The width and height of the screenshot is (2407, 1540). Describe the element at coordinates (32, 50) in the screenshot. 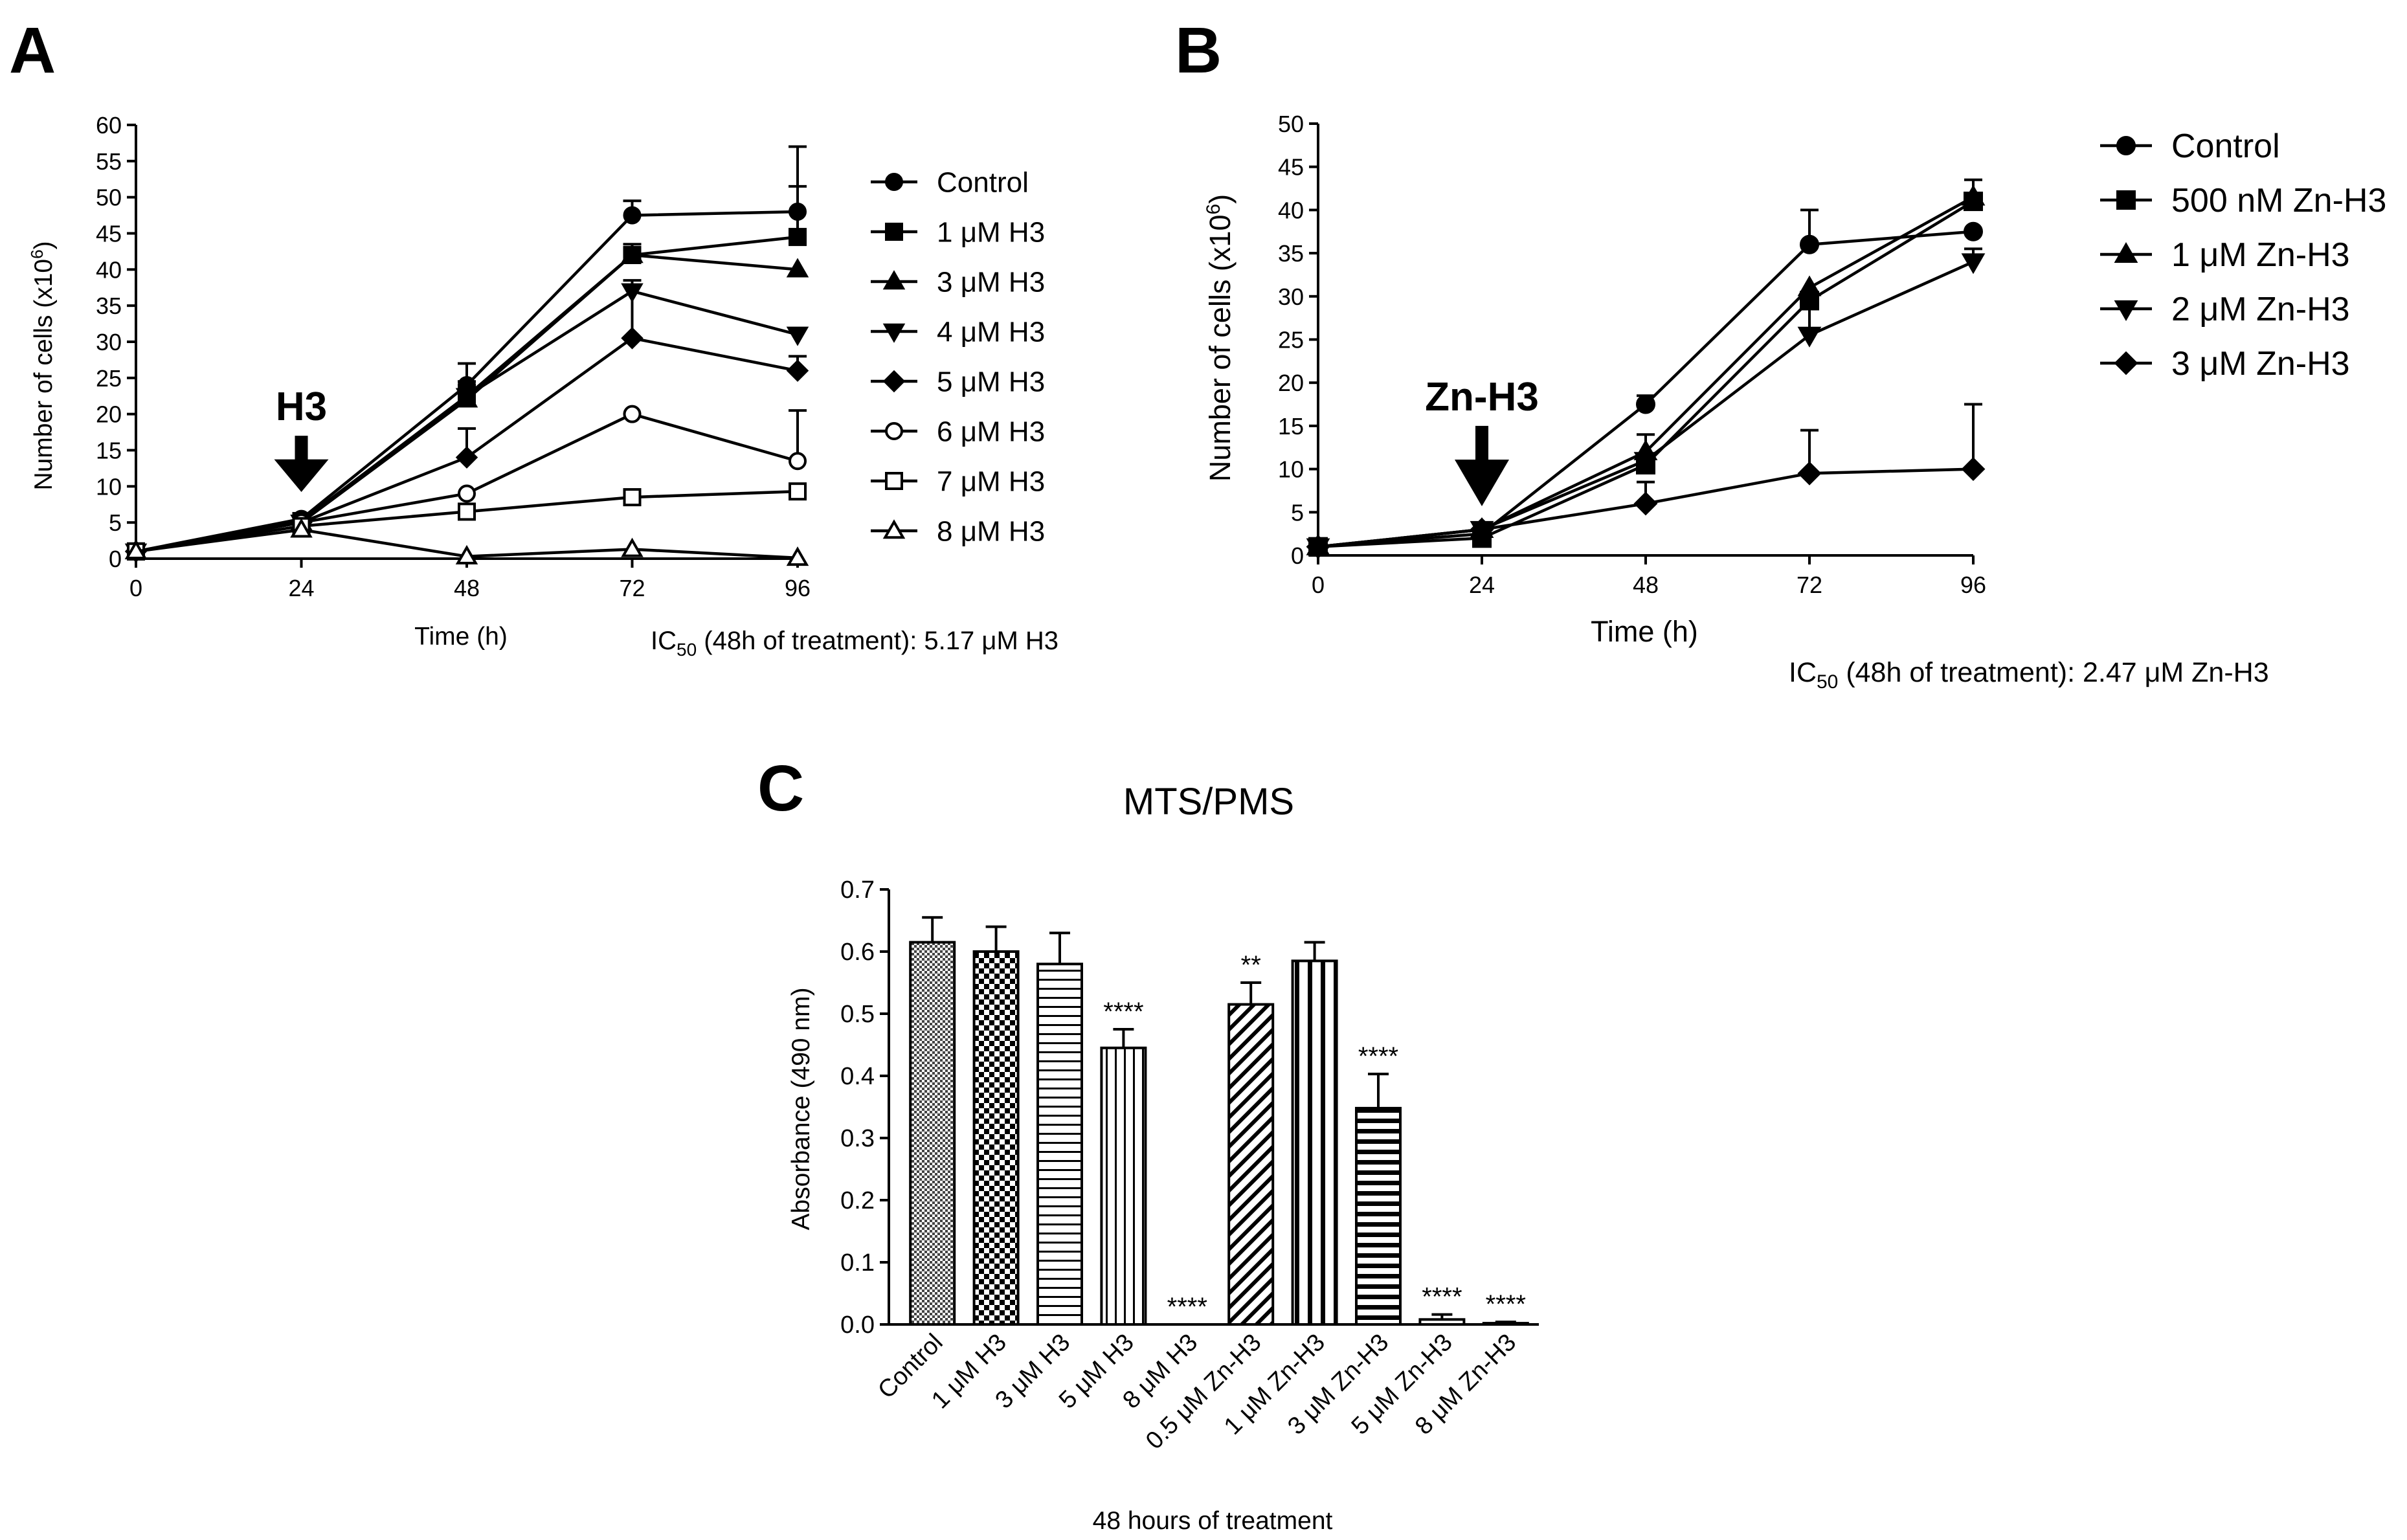

I see `panel-label-a: A` at that location.